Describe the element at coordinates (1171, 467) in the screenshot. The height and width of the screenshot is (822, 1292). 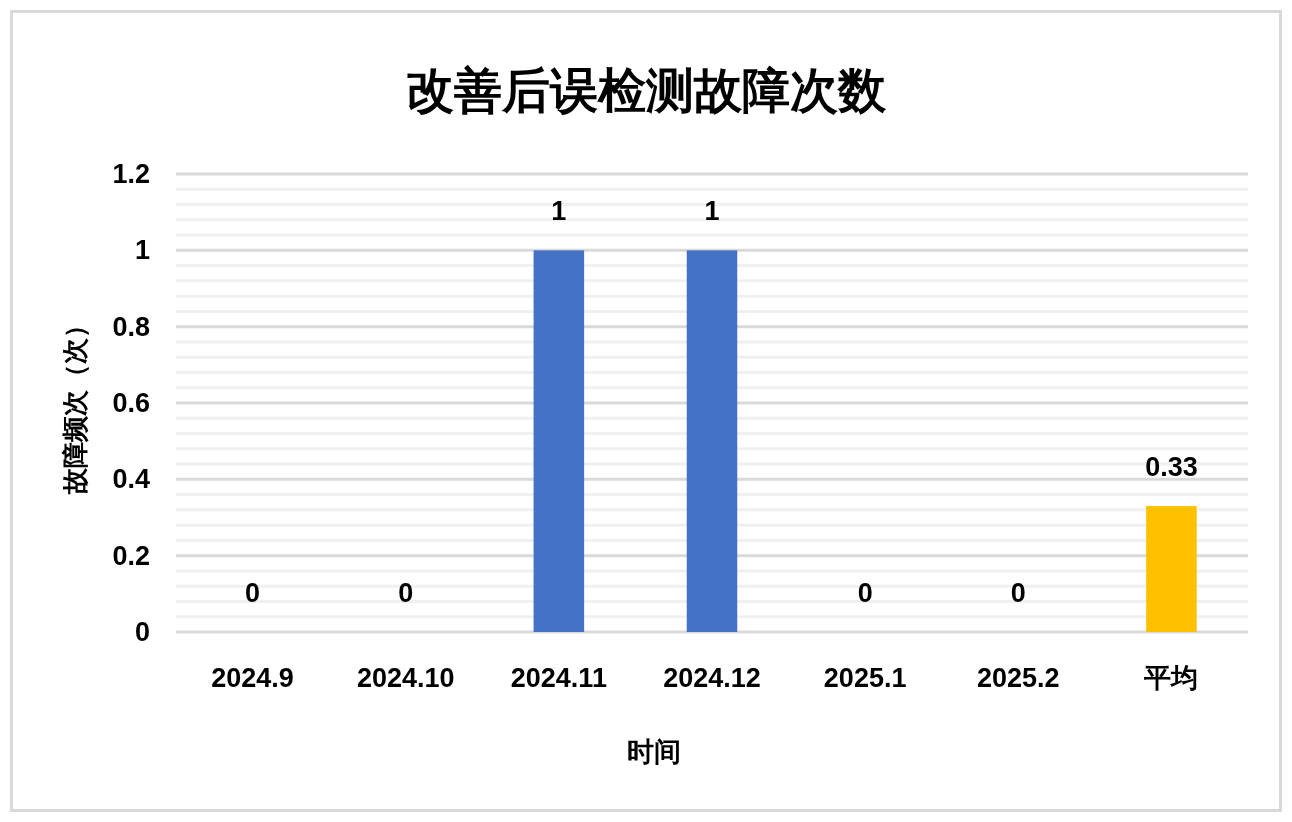
I see `data-label: 0.33` at that location.